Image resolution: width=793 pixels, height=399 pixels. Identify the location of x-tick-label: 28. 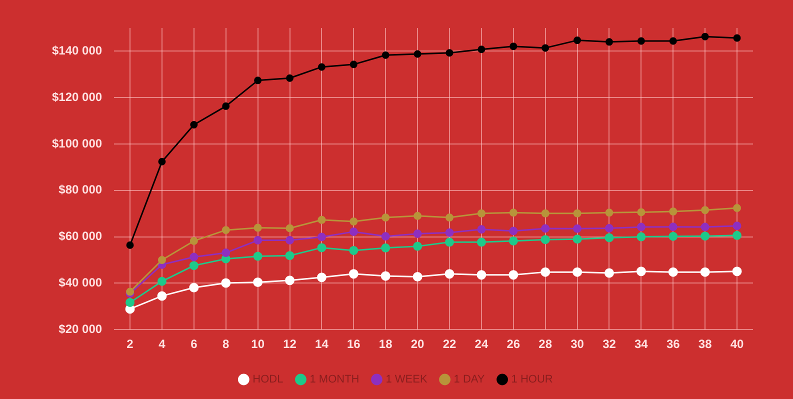
(545, 344).